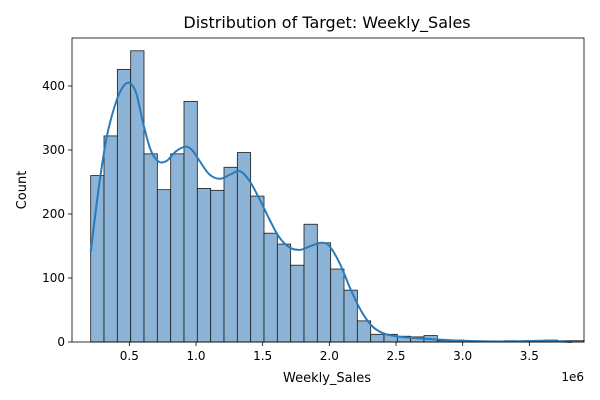 Image resolution: width=600 pixels, height=400 pixels. I want to click on y-tick-label: 100, so click(53, 278).